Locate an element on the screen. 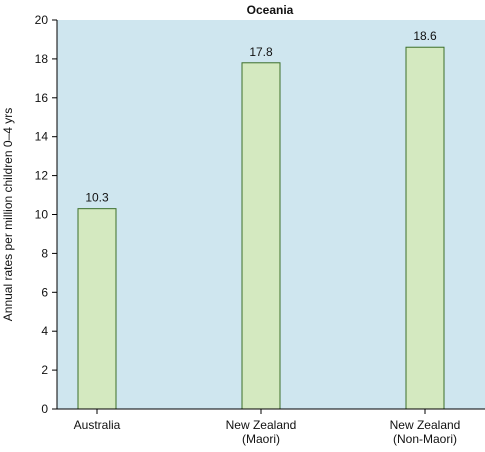 Image resolution: width=485 pixels, height=452 pixels. y-tick-label: 12 is located at coordinates (42, 176).